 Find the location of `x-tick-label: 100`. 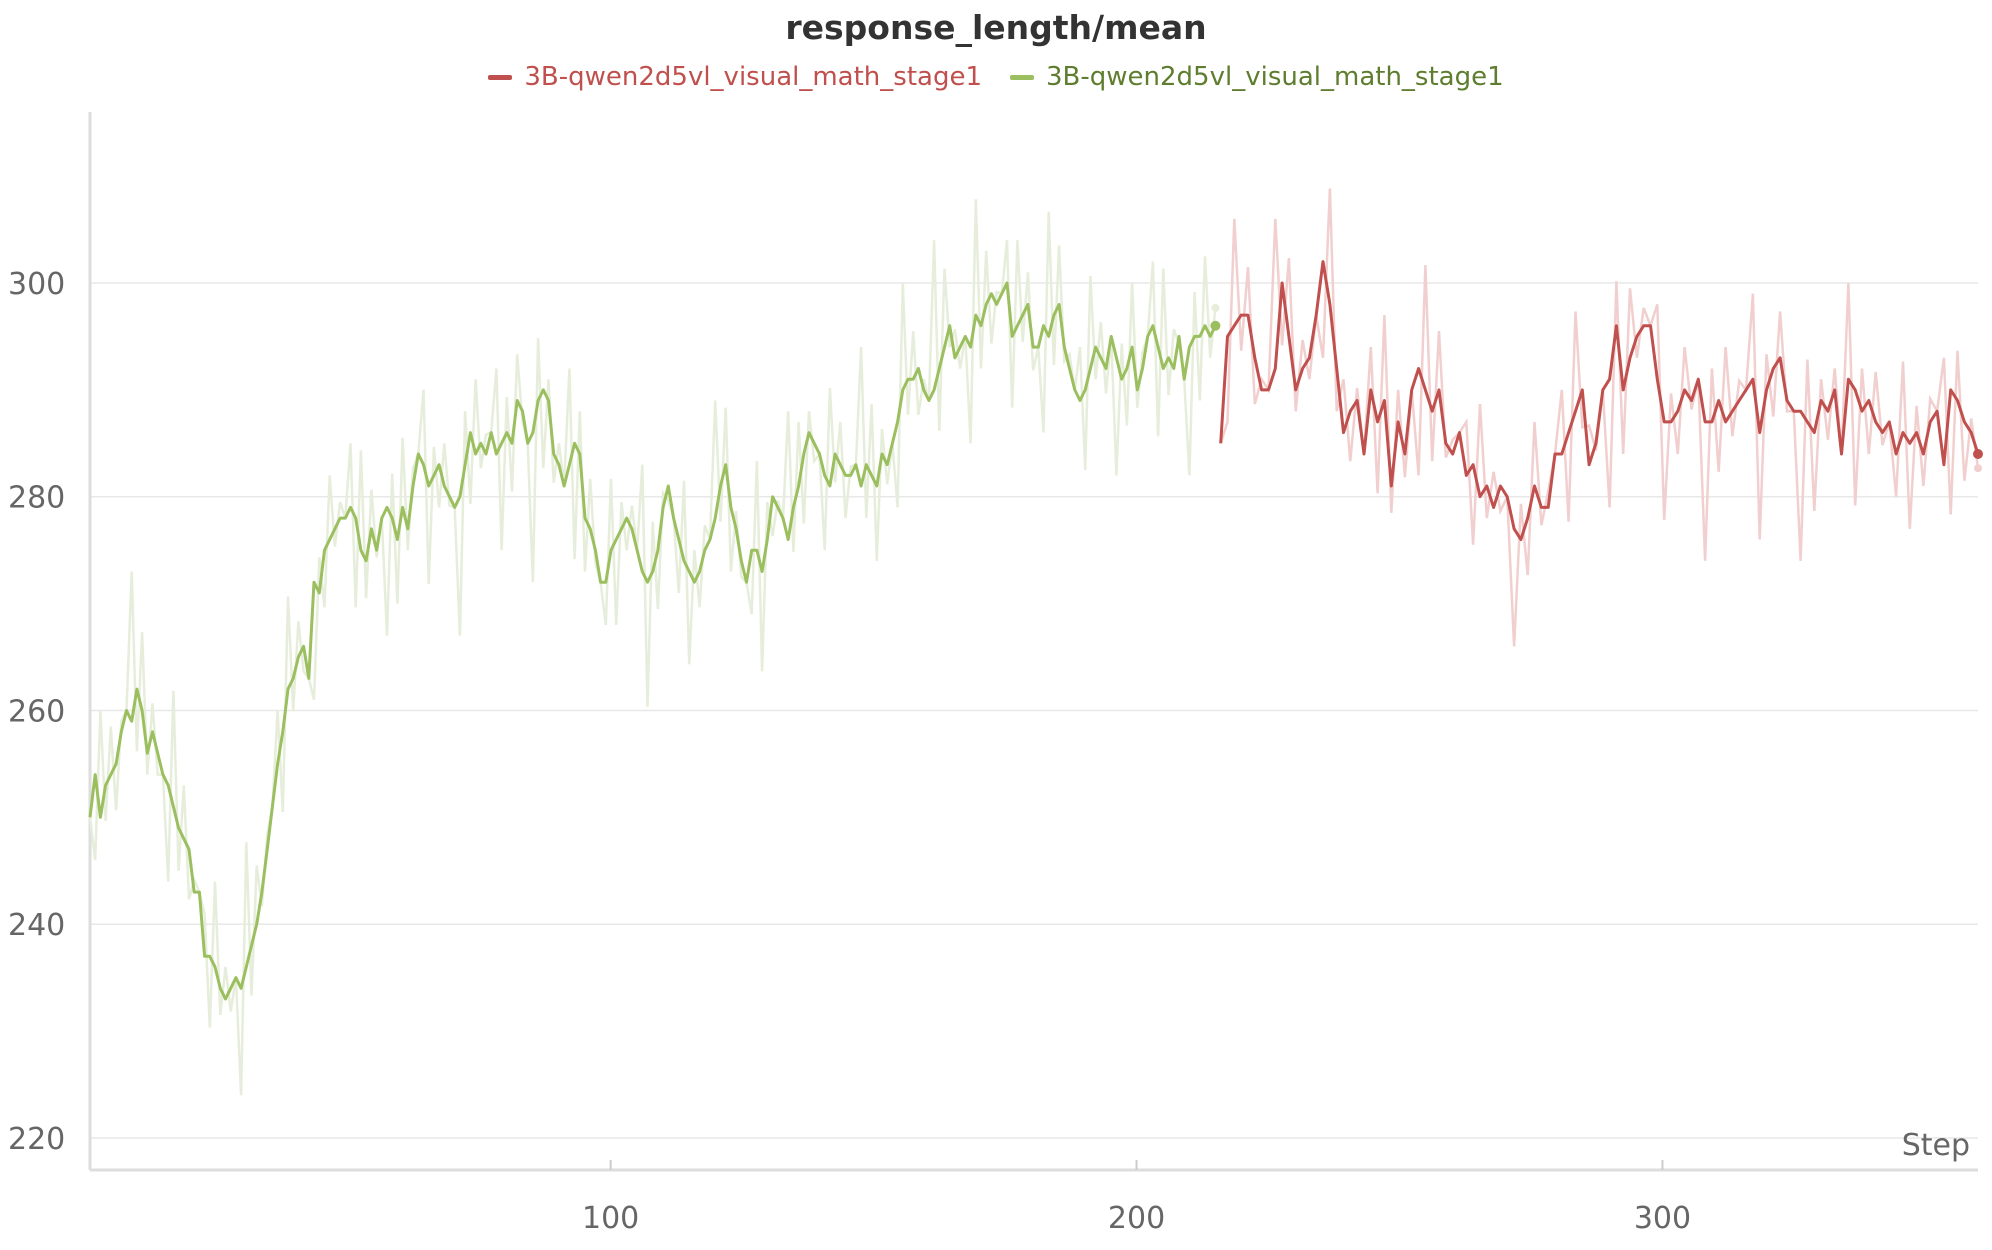

x-tick-label: 100 is located at coordinates (610, 1218).